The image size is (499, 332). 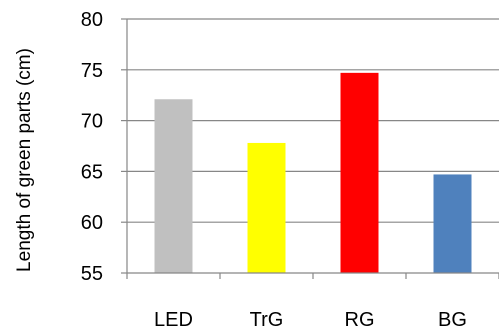 I want to click on x-tick-label: LED, so click(x=173, y=320).